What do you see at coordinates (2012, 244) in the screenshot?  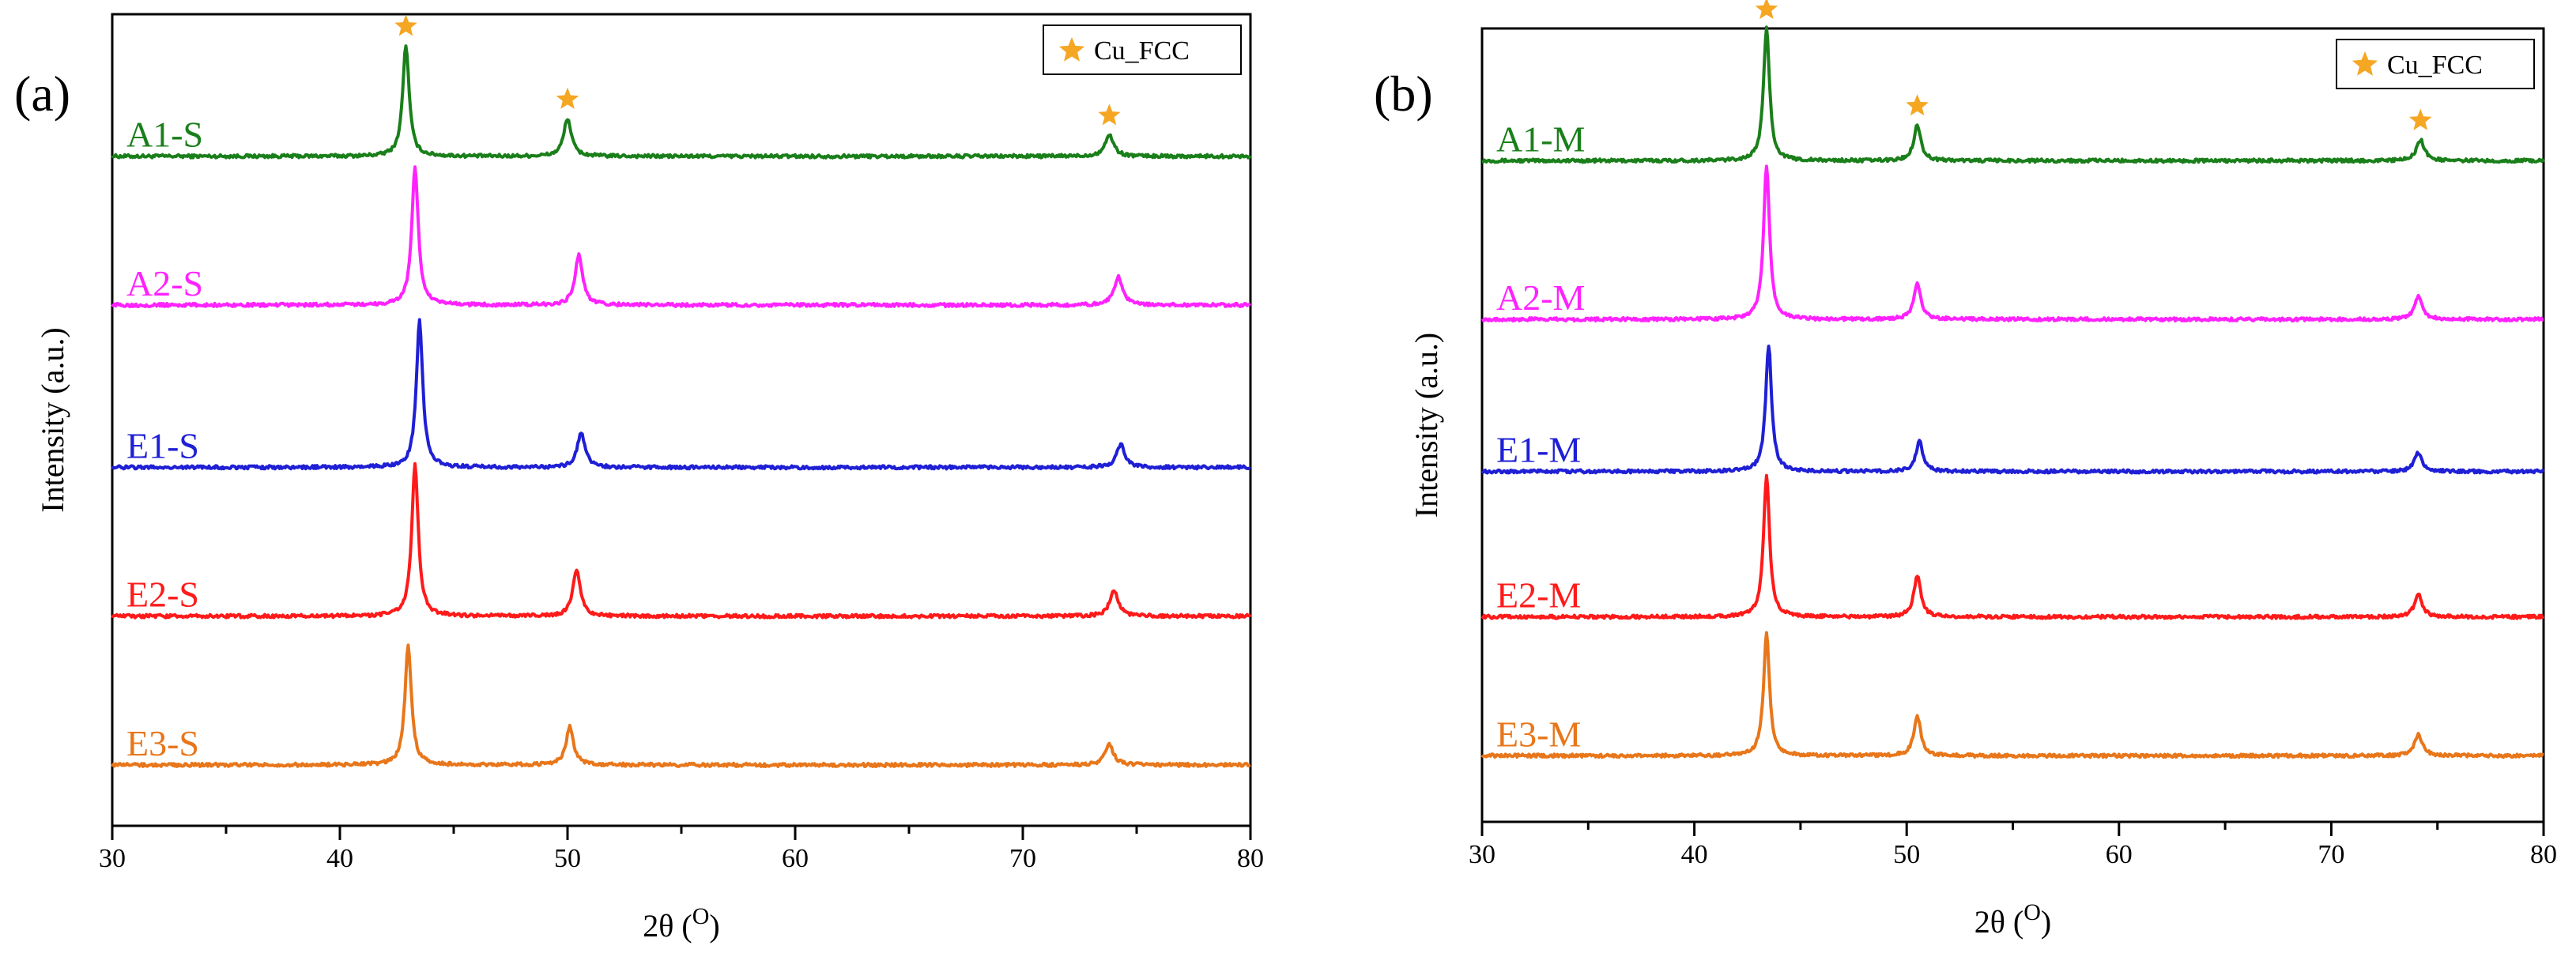 I see `series-line-a2-m` at bounding box center [2012, 244].